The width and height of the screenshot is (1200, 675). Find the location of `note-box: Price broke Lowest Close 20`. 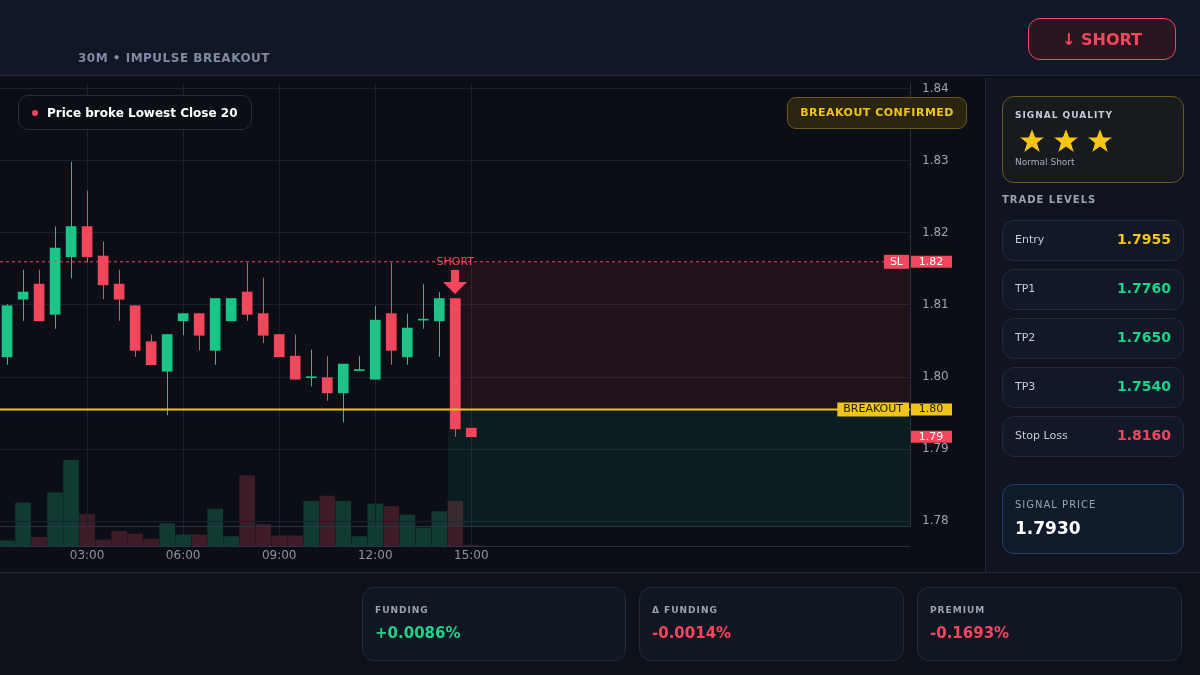

note-box: Price broke Lowest Close 20 is located at coordinates (135, 112).